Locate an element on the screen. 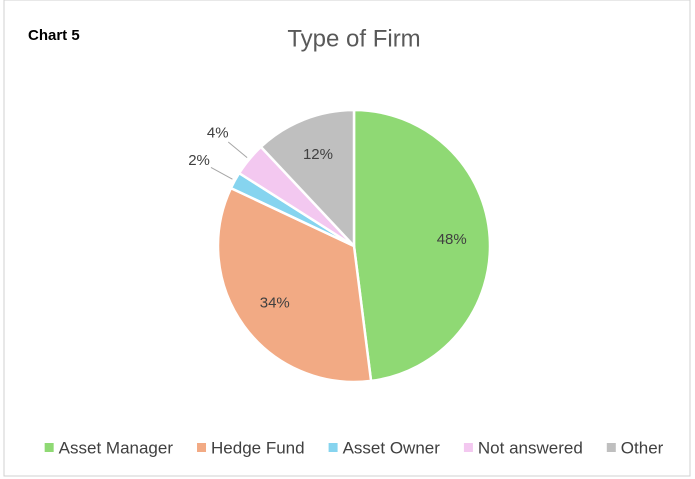 This screenshot has width=695, height=479. legend-label: Hedge Fund is located at coordinates (258, 447).